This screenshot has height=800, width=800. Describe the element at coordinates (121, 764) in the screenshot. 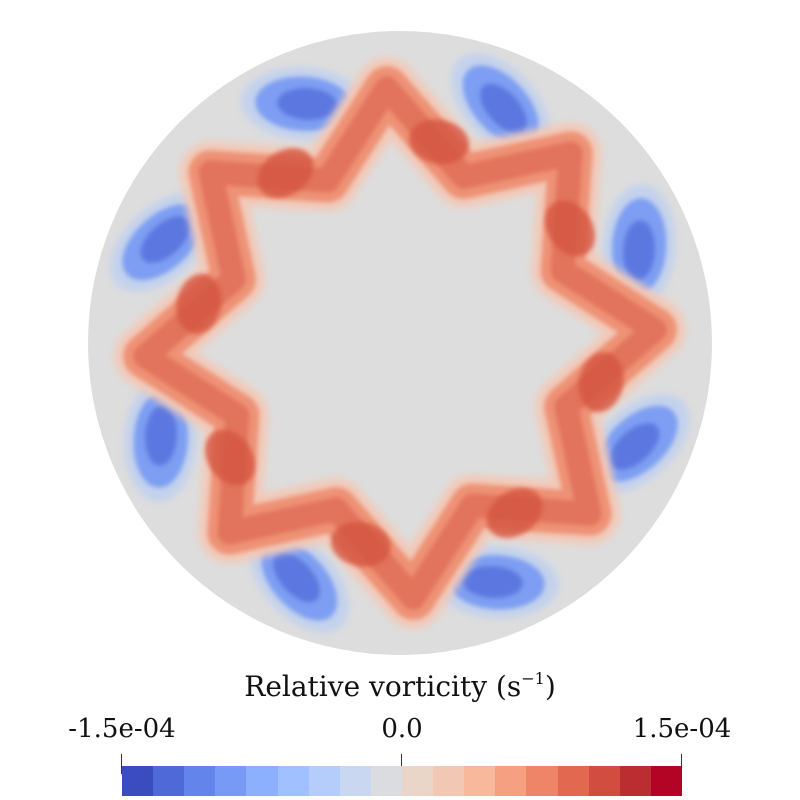

I see `colorbar-min-tick` at that location.